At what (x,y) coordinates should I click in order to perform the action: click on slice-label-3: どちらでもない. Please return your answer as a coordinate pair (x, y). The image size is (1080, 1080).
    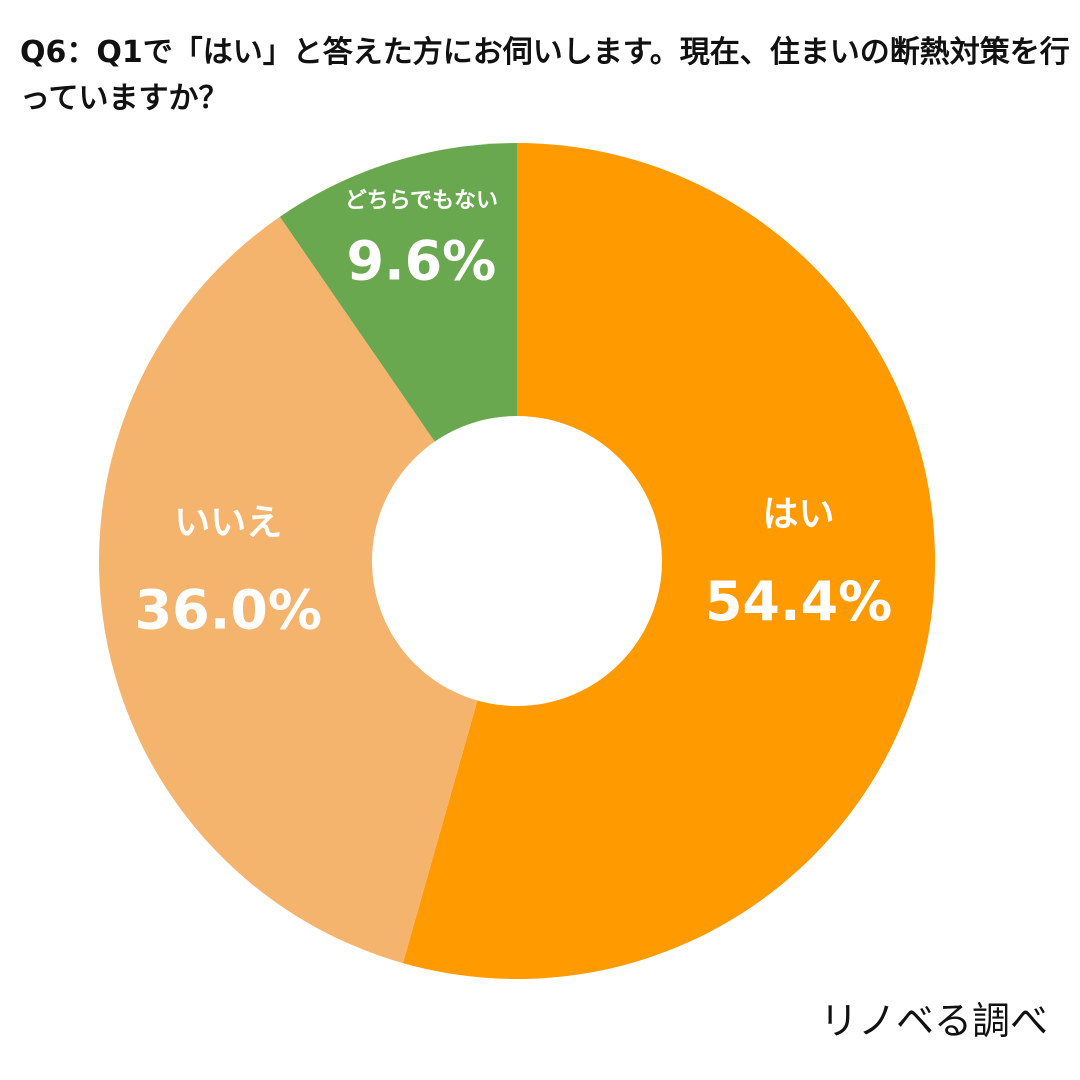
    Looking at the image, I should click on (421, 201).